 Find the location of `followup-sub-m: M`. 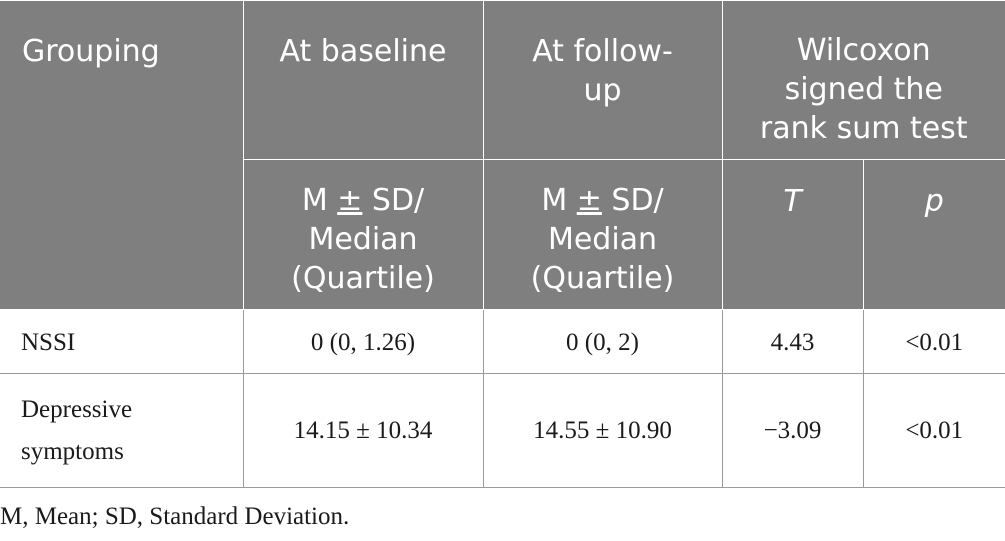

followup-sub-m: M is located at coordinates (559, 200).